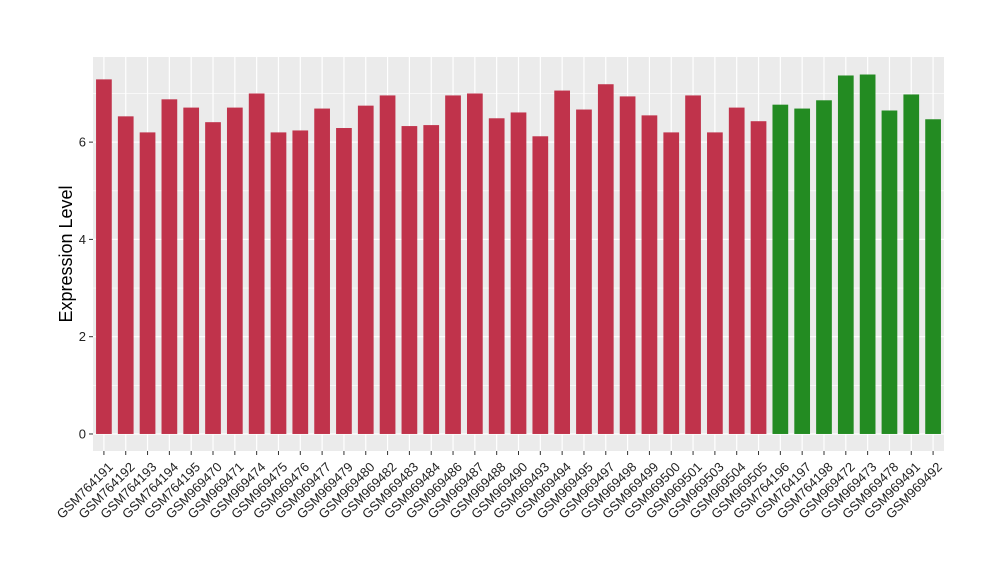 The width and height of the screenshot is (1000, 580). What do you see at coordinates (431, 279) in the screenshot?
I see `bar-GSM969484` at bounding box center [431, 279].